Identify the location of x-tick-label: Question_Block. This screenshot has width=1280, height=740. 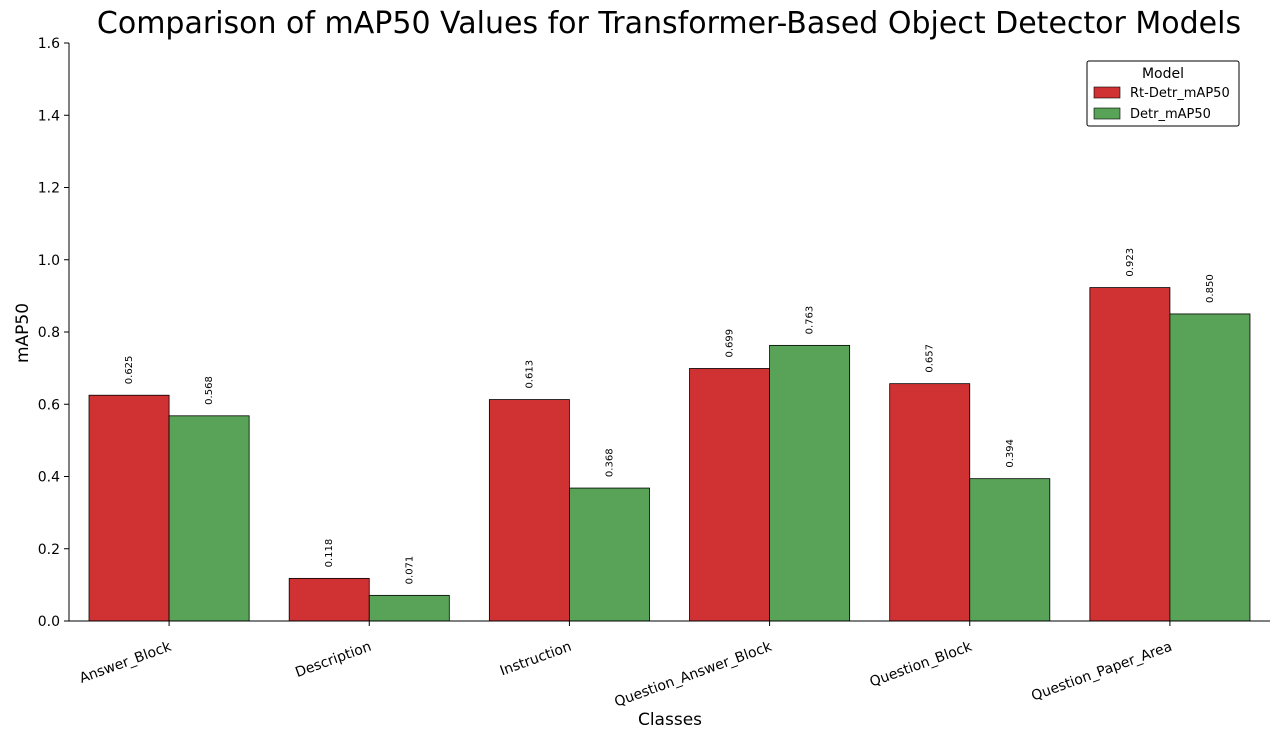
(921, 664).